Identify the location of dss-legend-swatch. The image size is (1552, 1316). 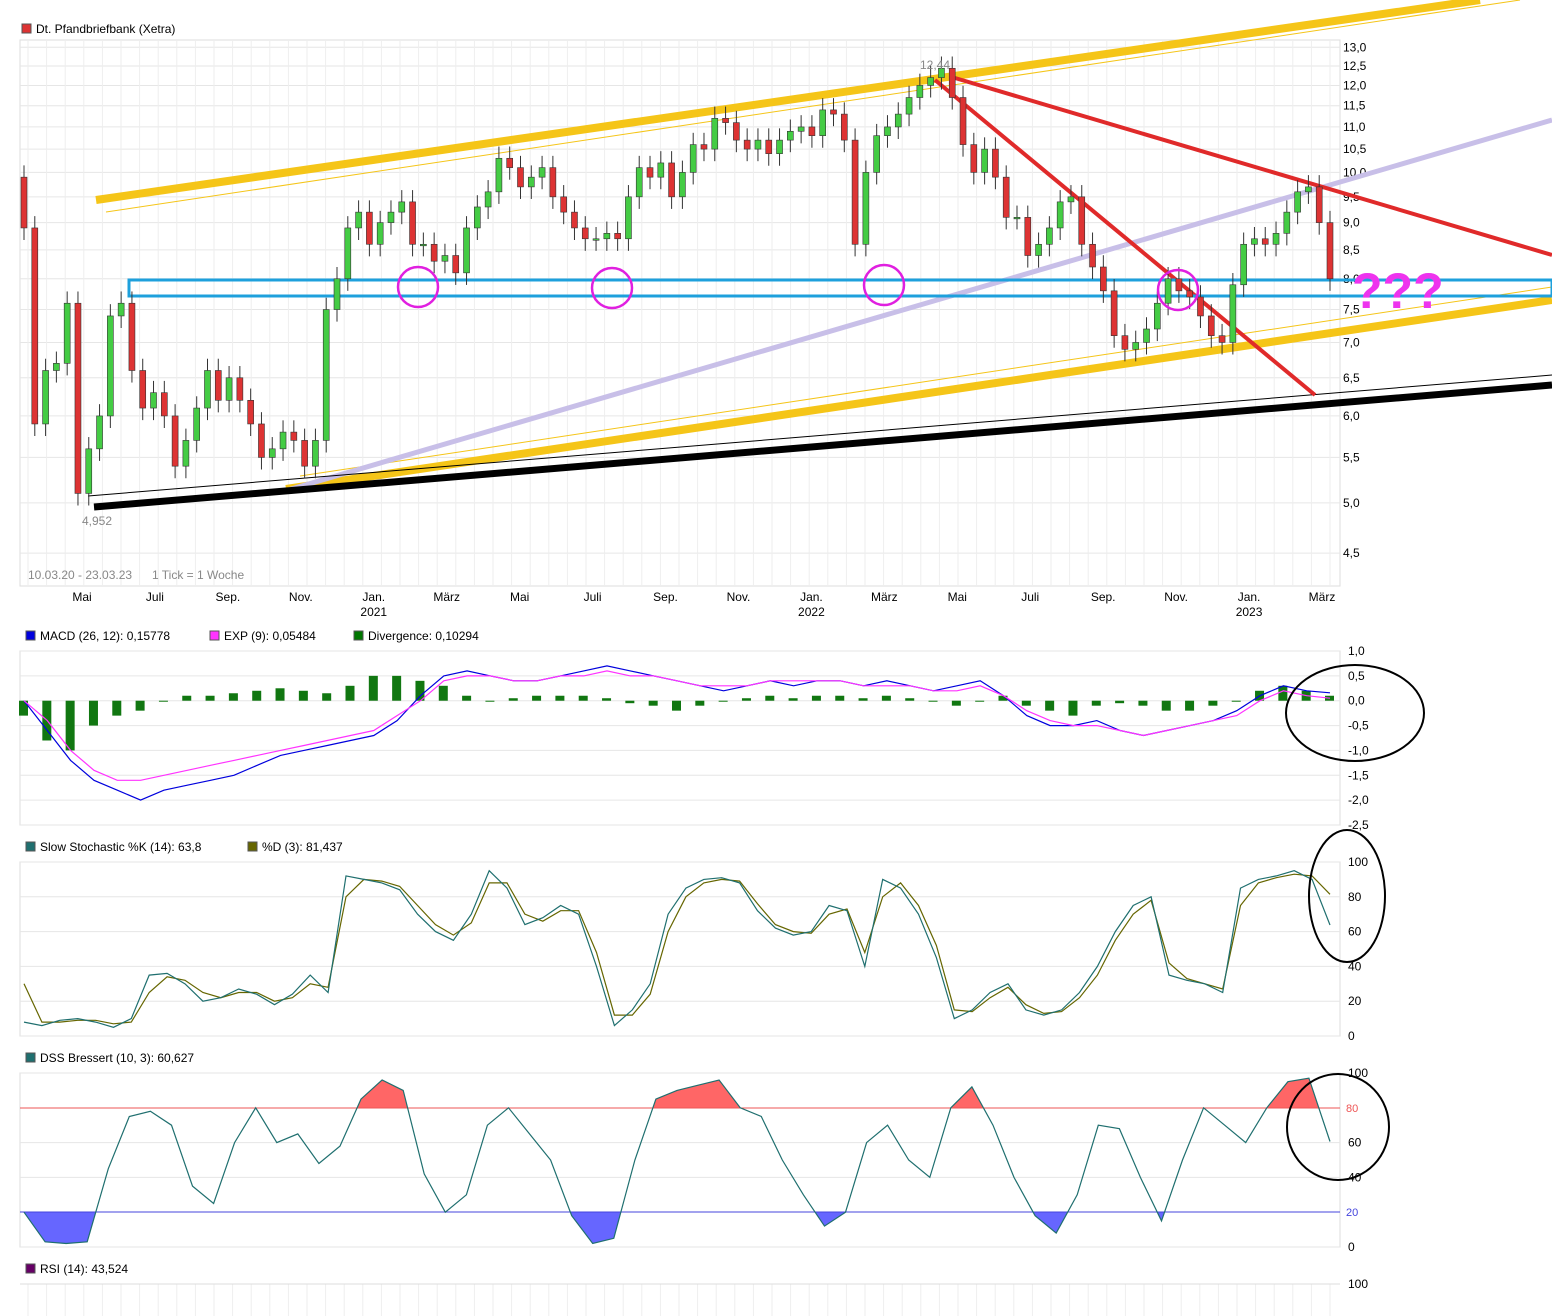
(30, 1057).